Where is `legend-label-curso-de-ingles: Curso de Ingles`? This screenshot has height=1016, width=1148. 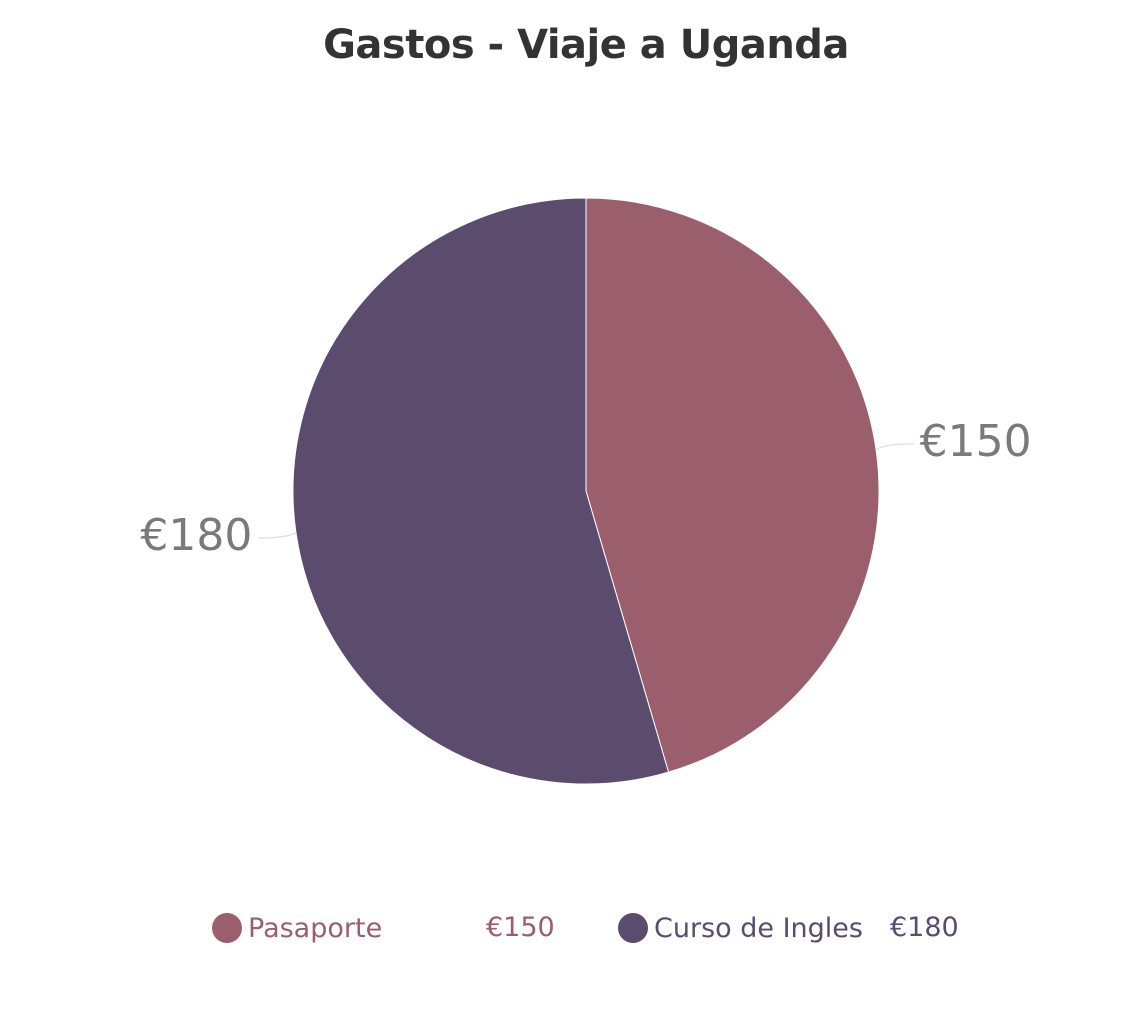 legend-label-curso-de-ingles: Curso de Ingles is located at coordinates (758, 928).